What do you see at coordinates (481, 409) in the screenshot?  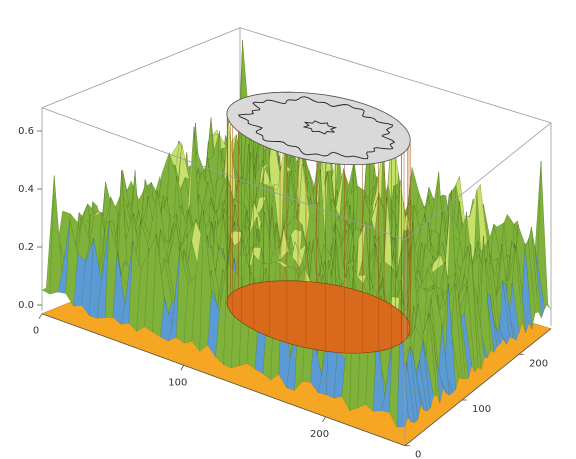 I see `y-tick-label: 100` at bounding box center [481, 409].